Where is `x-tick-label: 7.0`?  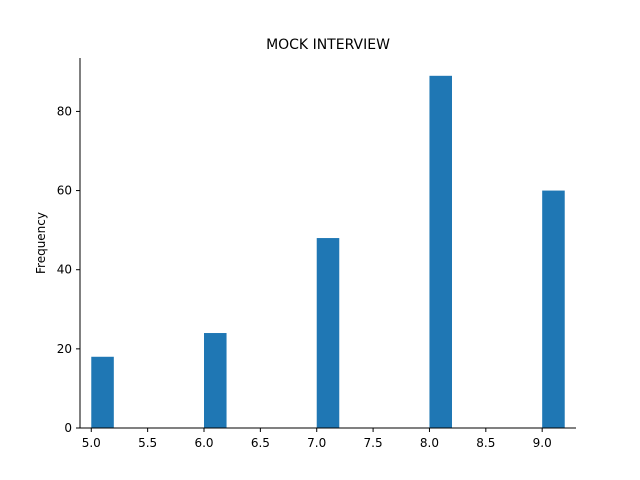
x-tick-label: 7.0 is located at coordinates (316, 443).